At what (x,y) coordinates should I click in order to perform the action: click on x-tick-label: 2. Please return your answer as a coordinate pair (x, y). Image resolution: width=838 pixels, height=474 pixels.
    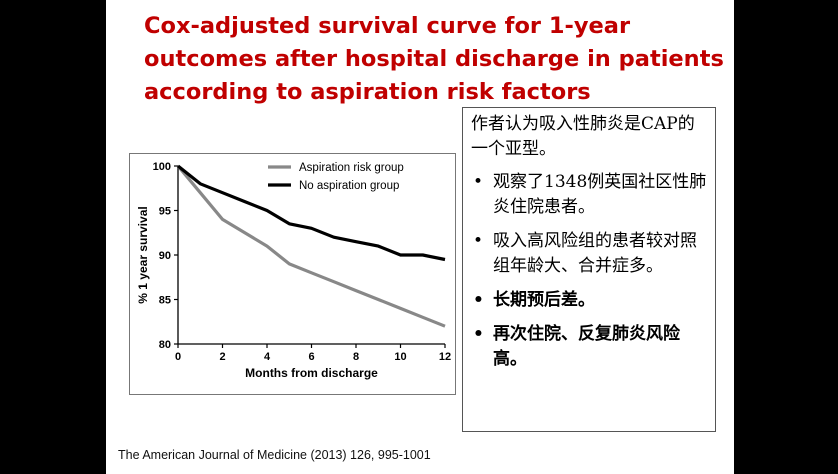
    Looking at the image, I should click on (222, 357).